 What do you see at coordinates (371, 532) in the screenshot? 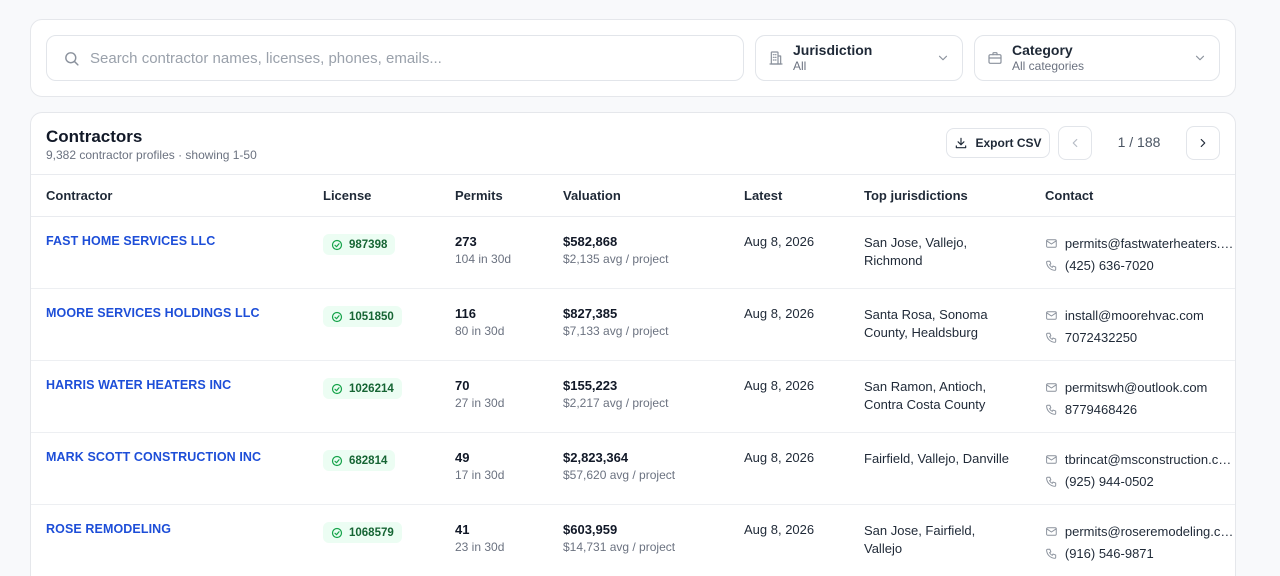
I see `license-number: 1068579` at bounding box center [371, 532].